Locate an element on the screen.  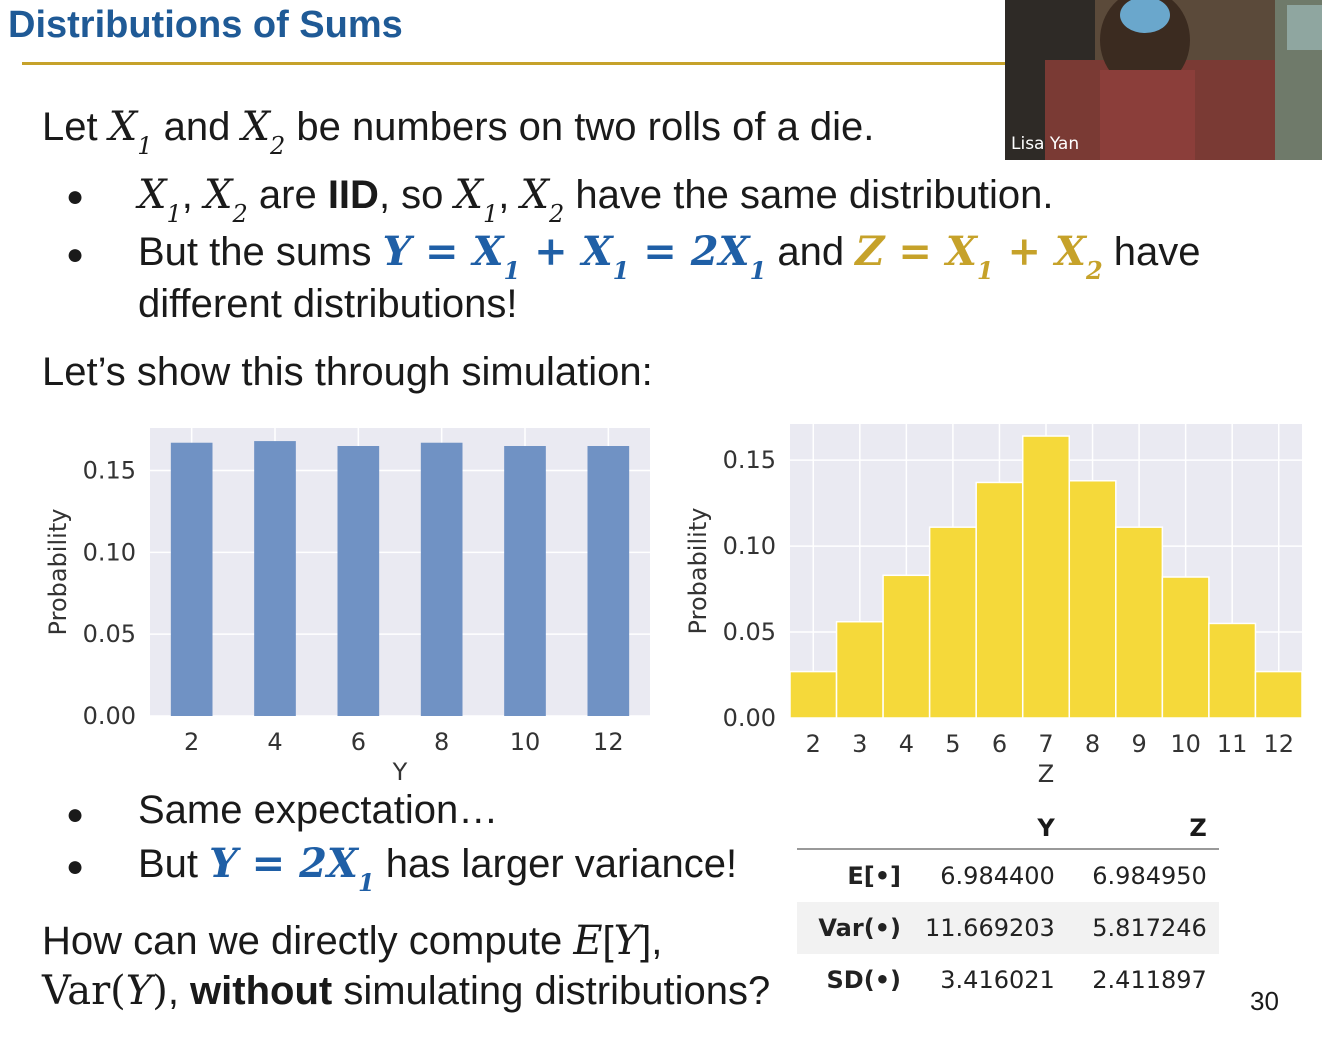
x-tick-label: 9 is located at coordinates (1138, 744).